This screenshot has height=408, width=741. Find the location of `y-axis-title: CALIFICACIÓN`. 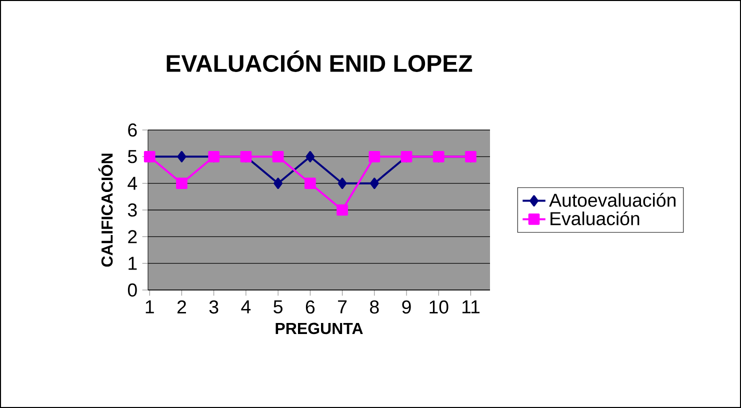

y-axis-title: CALIFICACIÓN is located at coordinates (105, 210).